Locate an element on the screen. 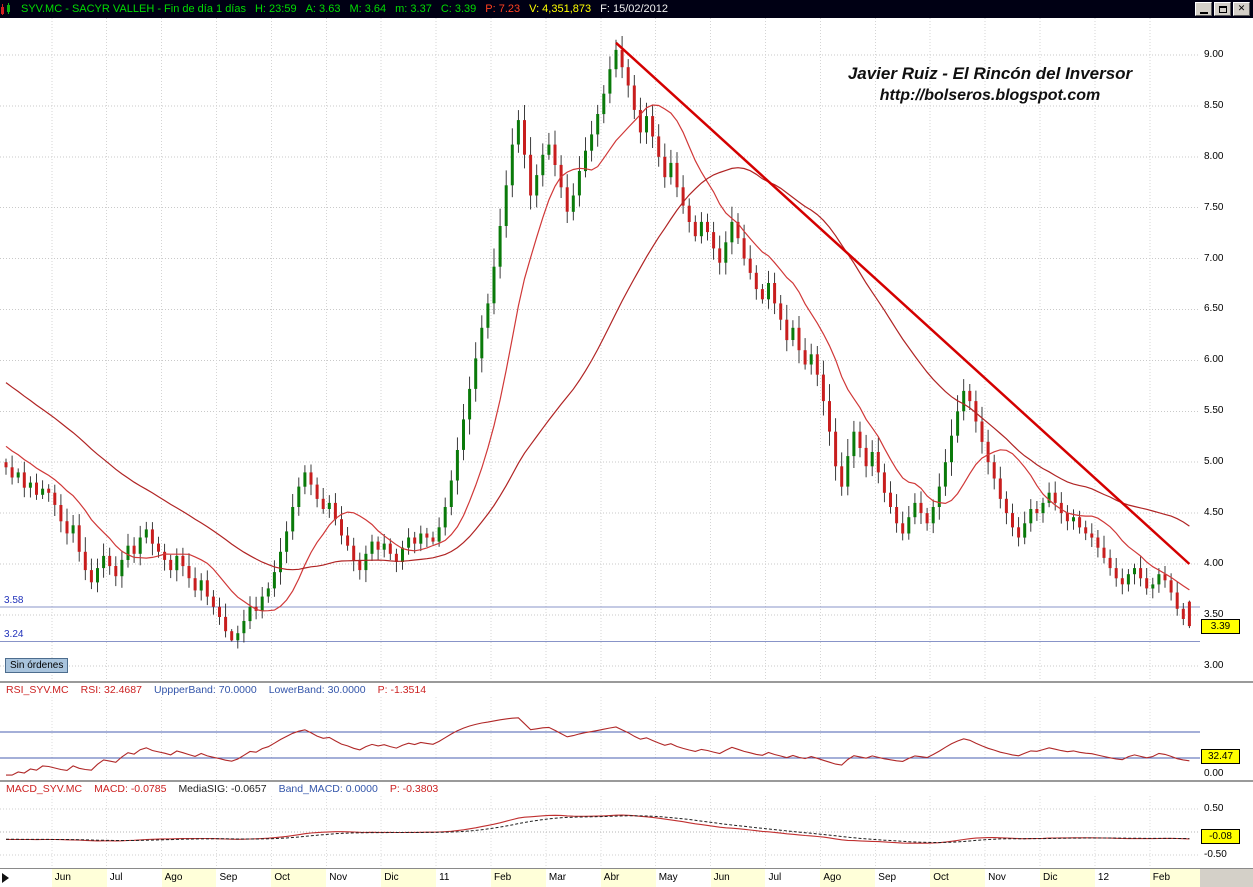  price-tick-label: 7.50 is located at coordinates (1214, 207).